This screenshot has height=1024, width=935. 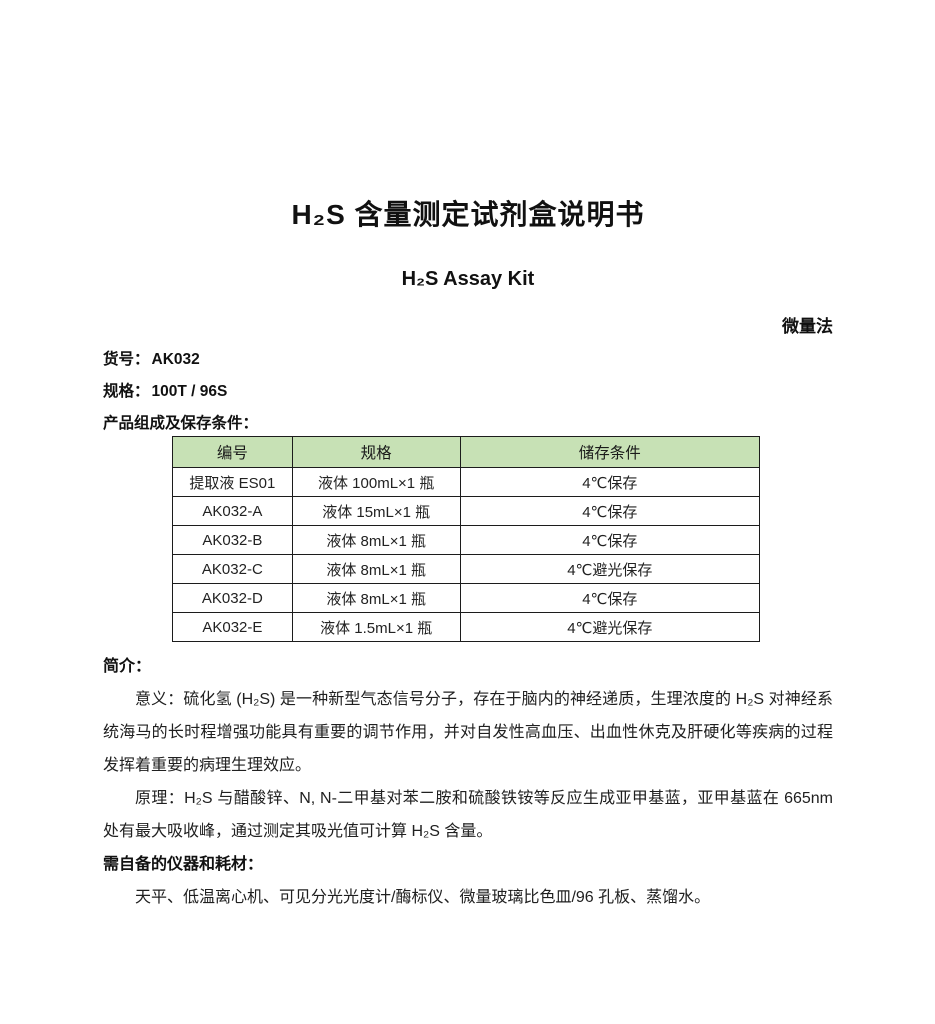 What do you see at coordinates (376, 511) in the screenshot?
I see `cell-component-spec: 液体 15mL×1 瓶` at bounding box center [376, 511].